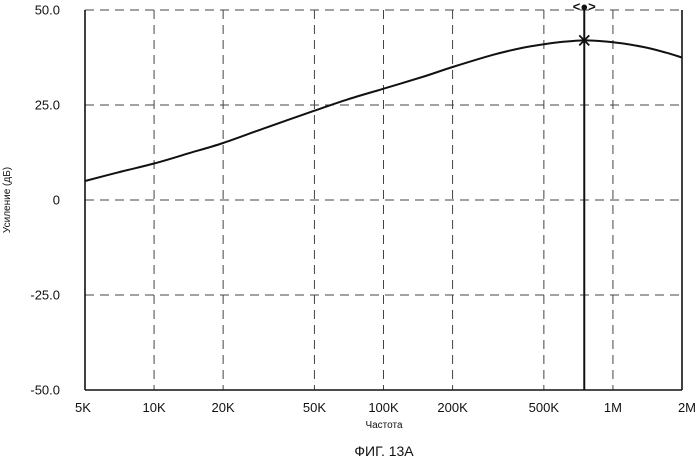 This screenshot has height=459, width=700. I want to click on y-tick-label: -25.0, so click(45, 295).